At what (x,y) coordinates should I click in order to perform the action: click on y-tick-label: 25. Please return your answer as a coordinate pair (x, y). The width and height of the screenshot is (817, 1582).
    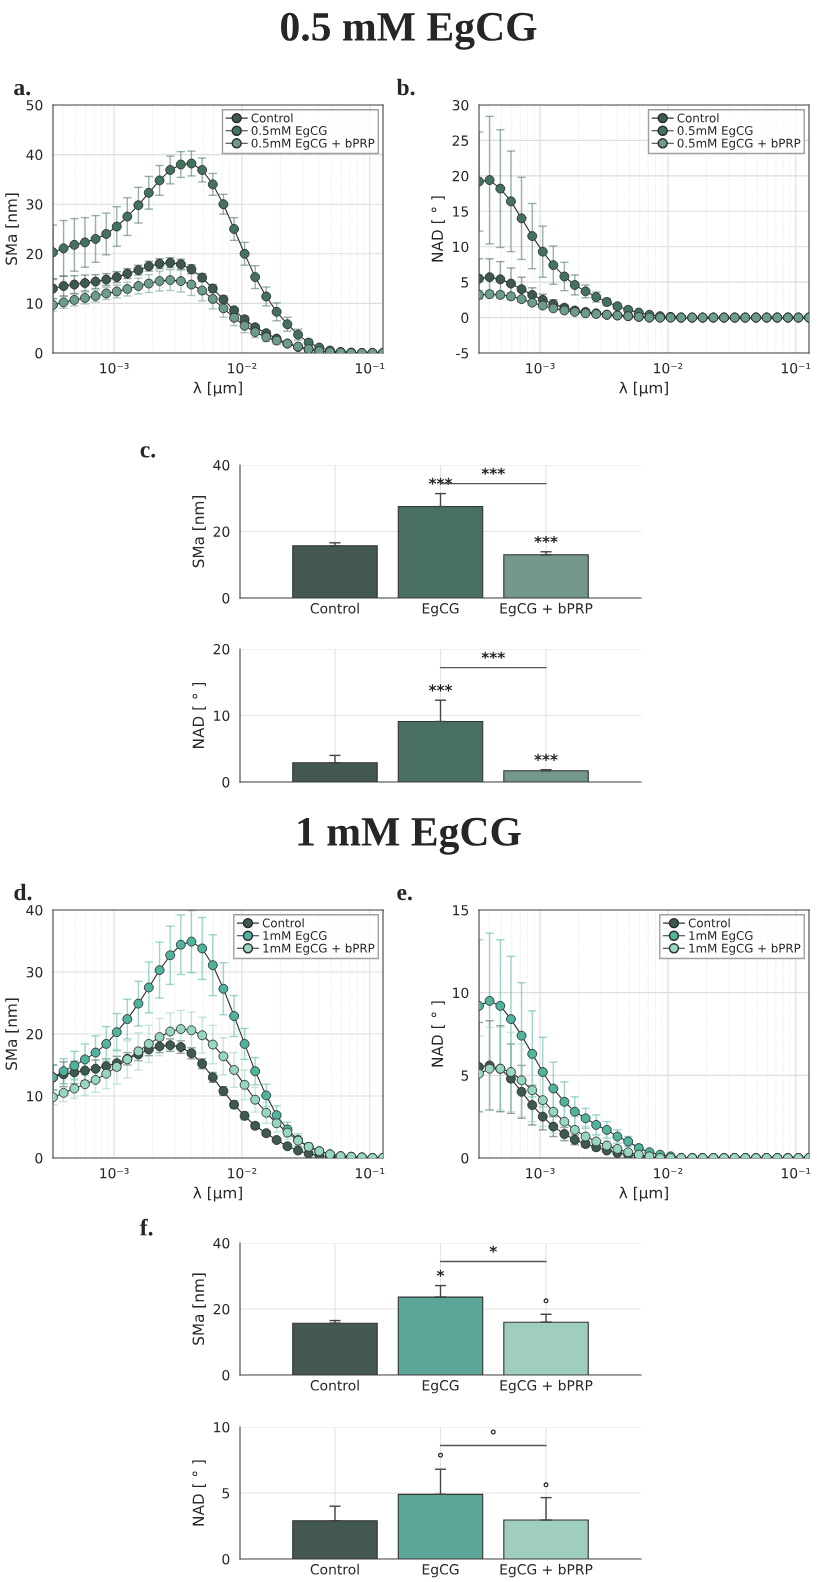
    Looking at the image, I should click on (460, 140).